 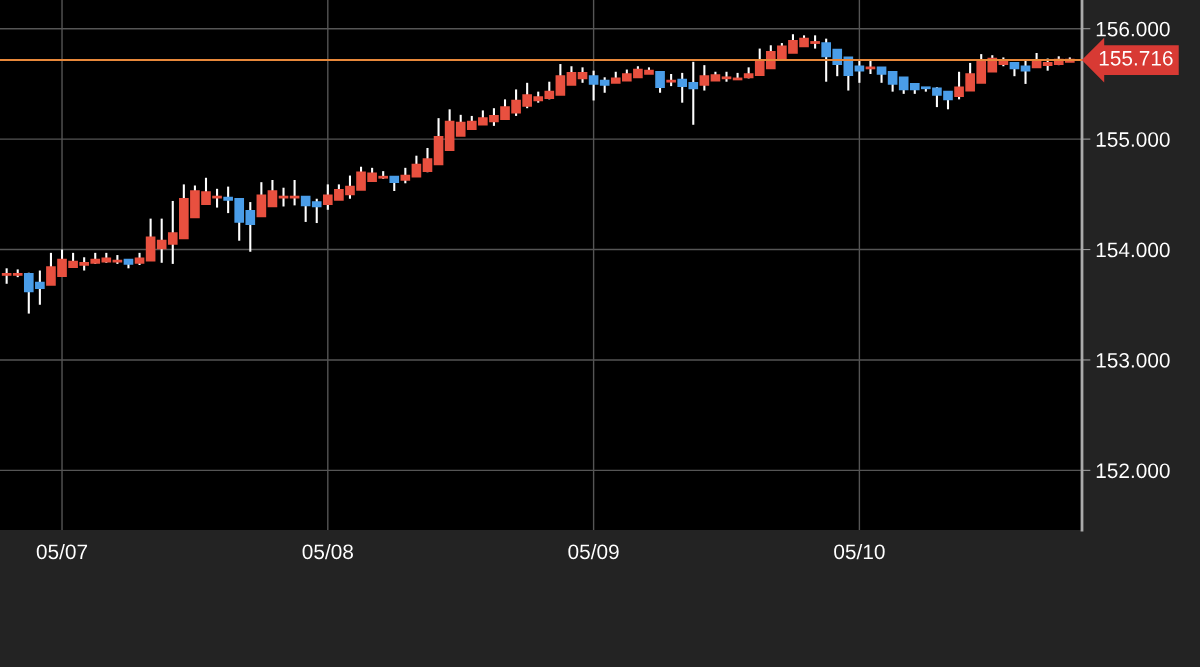 I want to click on x-tick-label: 05/08, so click(x=327, y=551).